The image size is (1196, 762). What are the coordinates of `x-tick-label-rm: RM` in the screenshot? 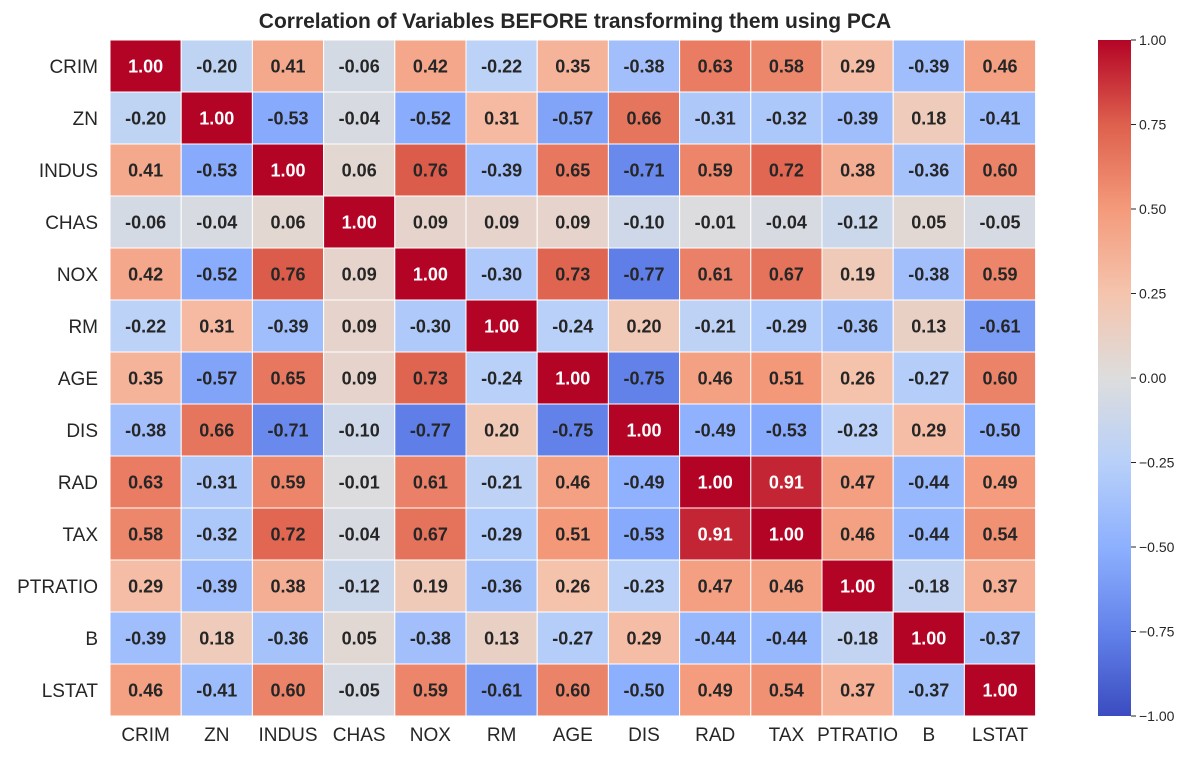 It's located at (502, 735).